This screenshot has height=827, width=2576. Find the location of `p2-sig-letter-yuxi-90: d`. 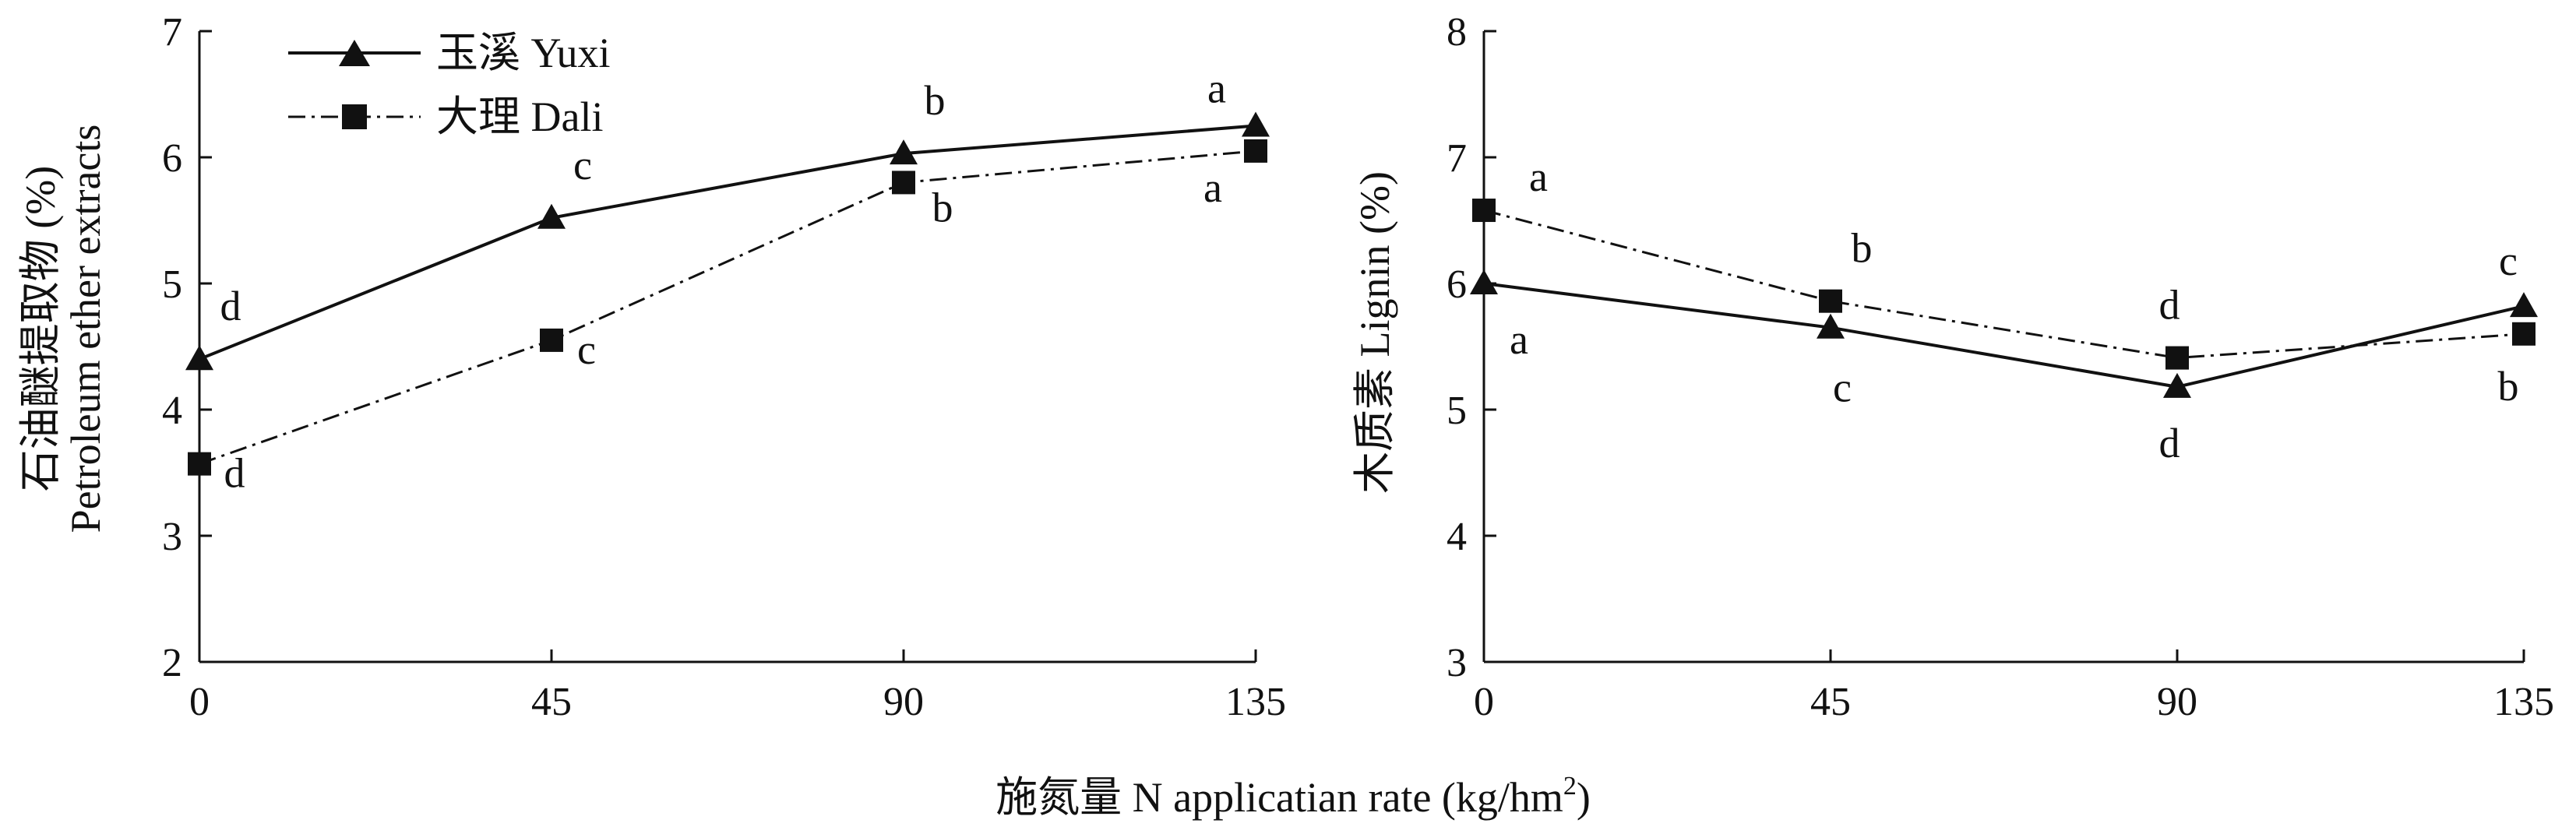

p2-sig-letter-yuxi-90: d is located at coordinates (2169, 443).